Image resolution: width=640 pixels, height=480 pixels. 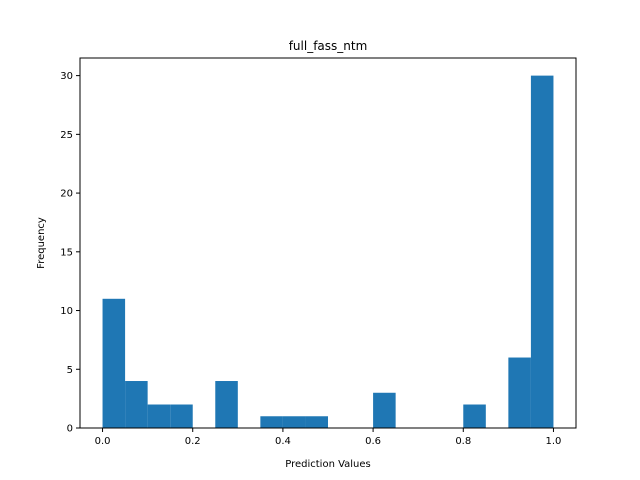 I want to click on y-tick-label: 25, so click(x=66, y=135).